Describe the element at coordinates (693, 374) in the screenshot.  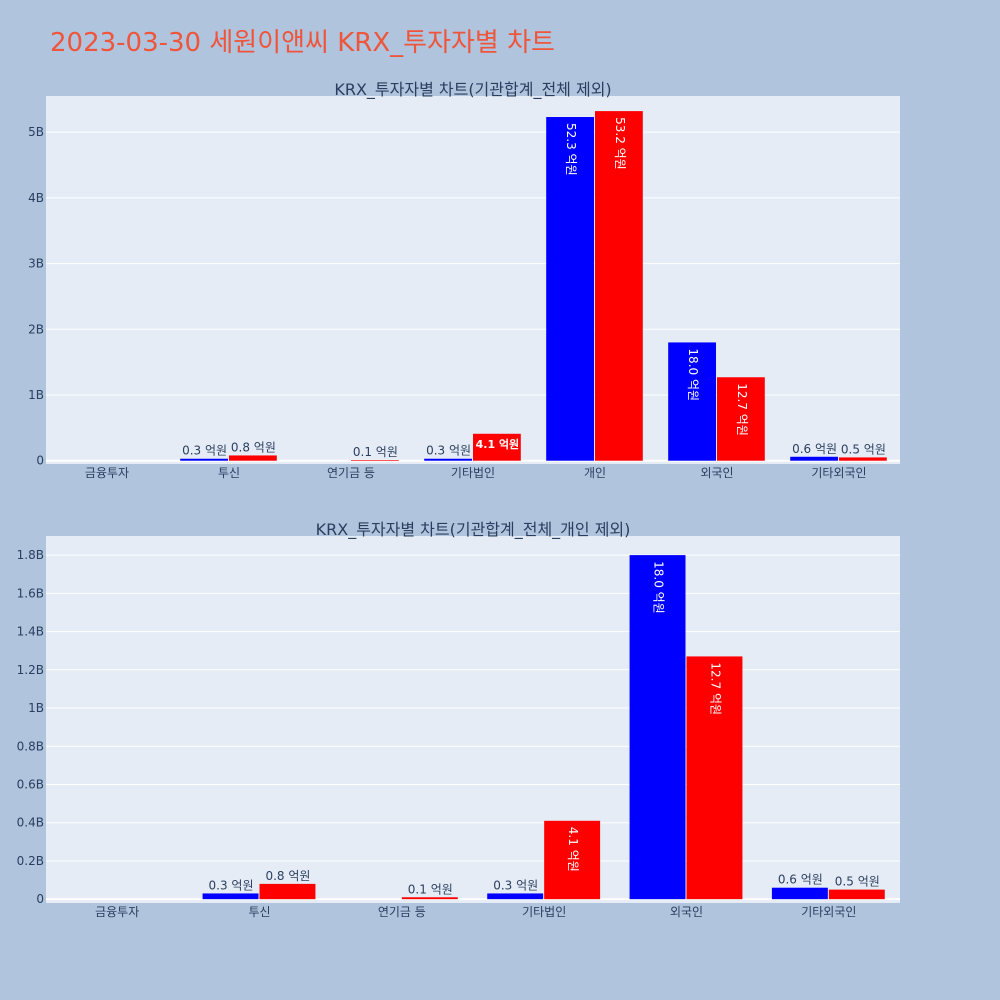
I see `data-label-0-0-5: 18.0 억원` at that location.